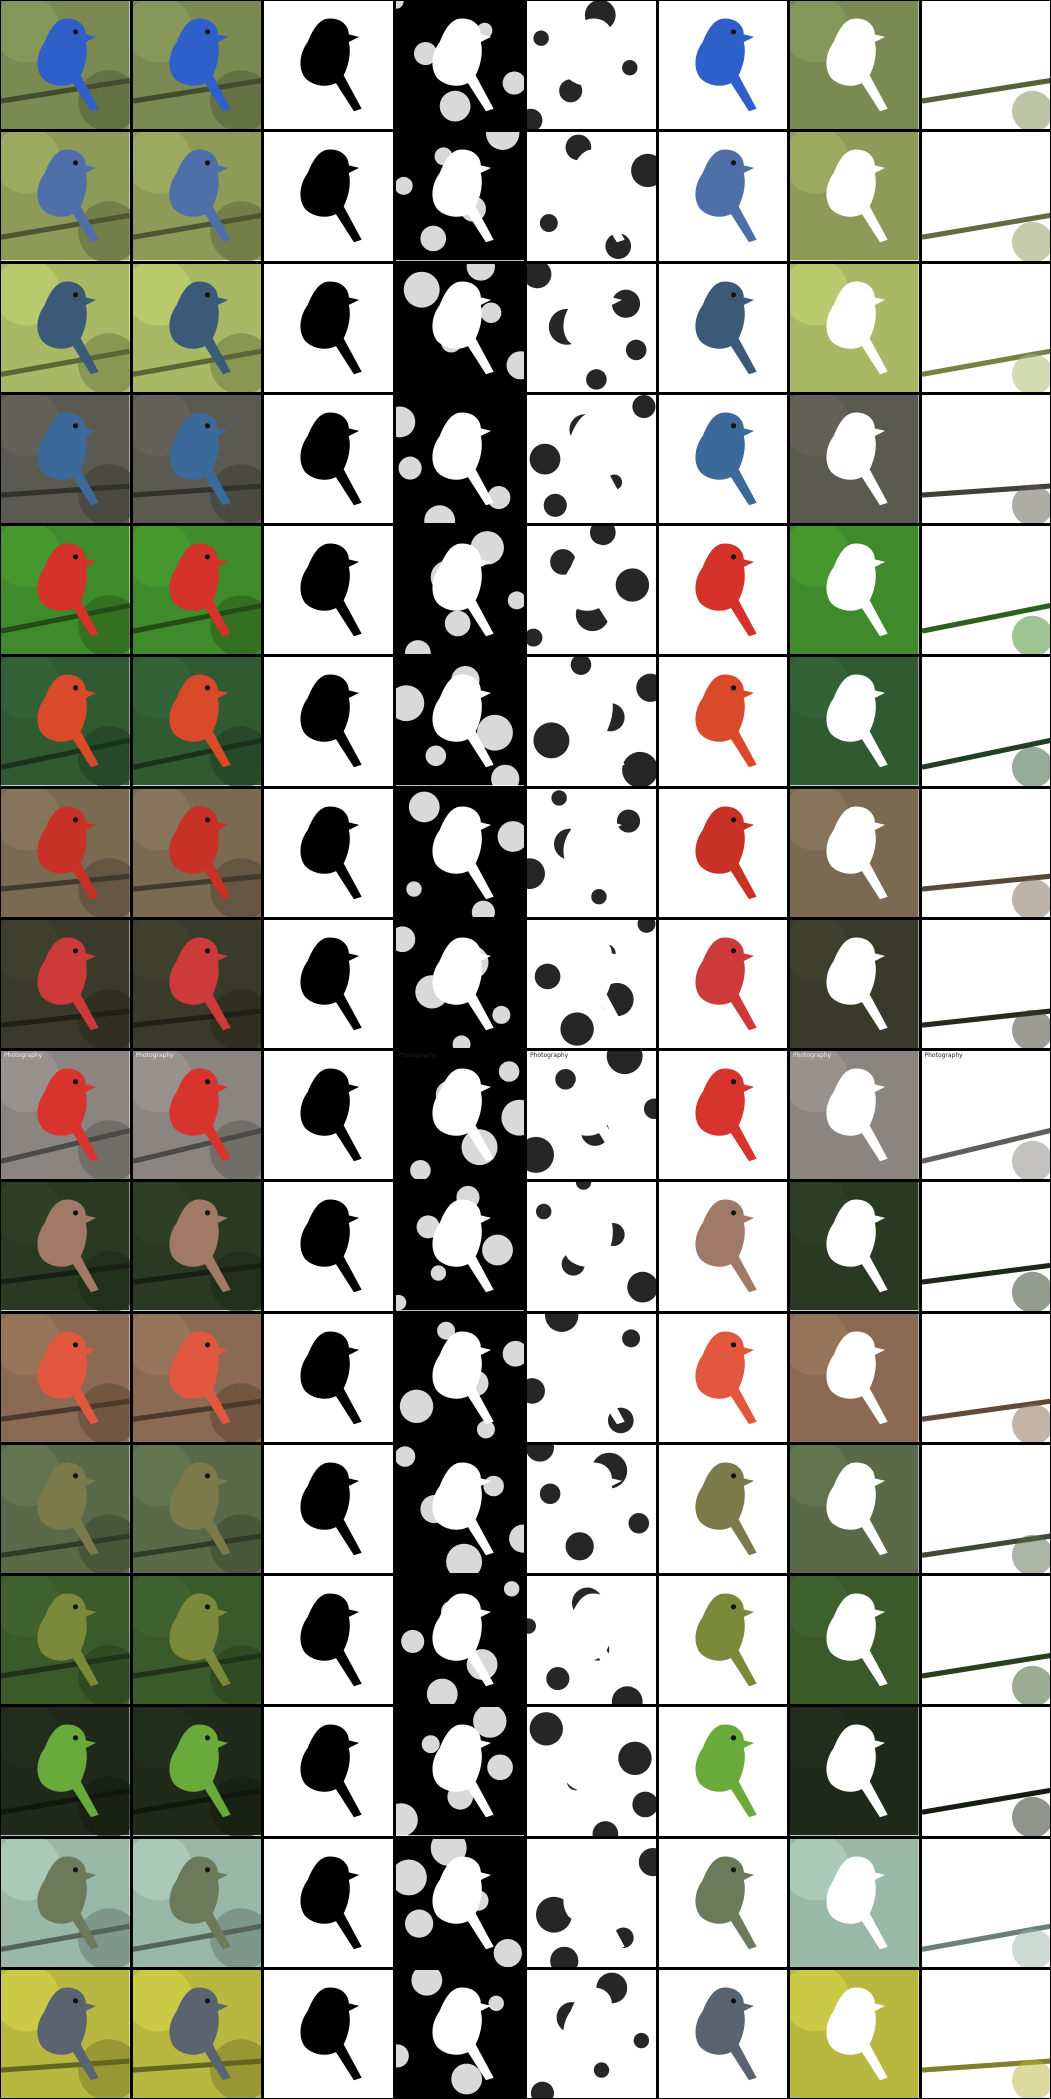 The height and width of the screenshot is (2099, 1051). I want to click on cell-background-mask-row-9: Photography, so click(459, 1115).